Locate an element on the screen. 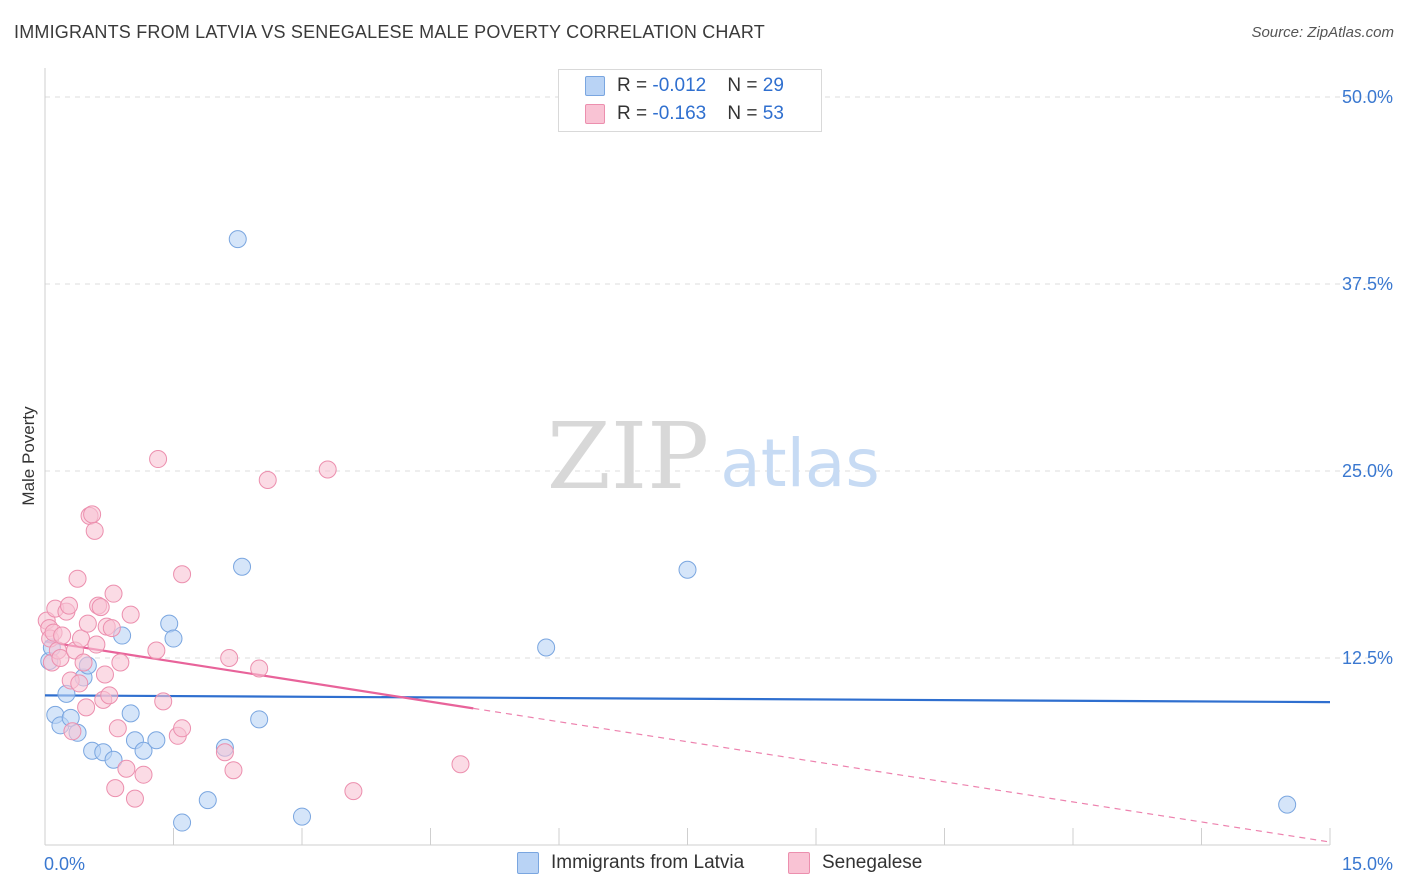 The height and width of the screenshot is (892, 1406). y-tick-label: 12.5% is located at coordinates (1367, 658).